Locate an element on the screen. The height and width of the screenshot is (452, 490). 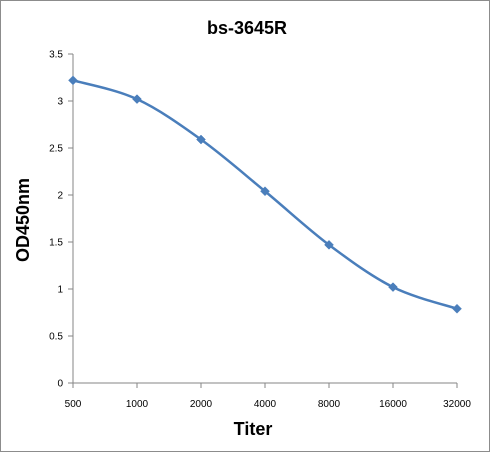
y-tick-label: 1 is located at coordinates (60, 290).